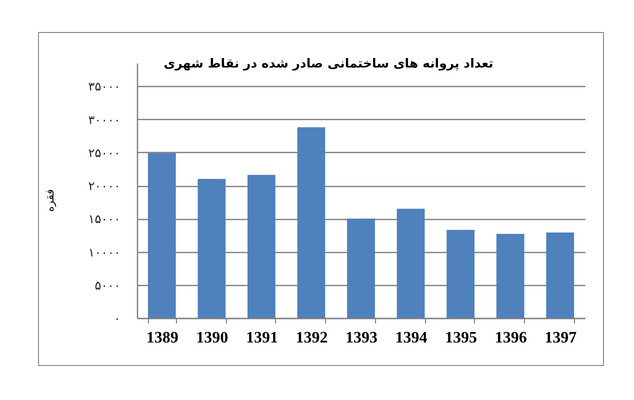  What do you see at coordinates (50, 200) in the screenshot?
I see `y-axis-title: فقره` at bounding box center [50, 200].